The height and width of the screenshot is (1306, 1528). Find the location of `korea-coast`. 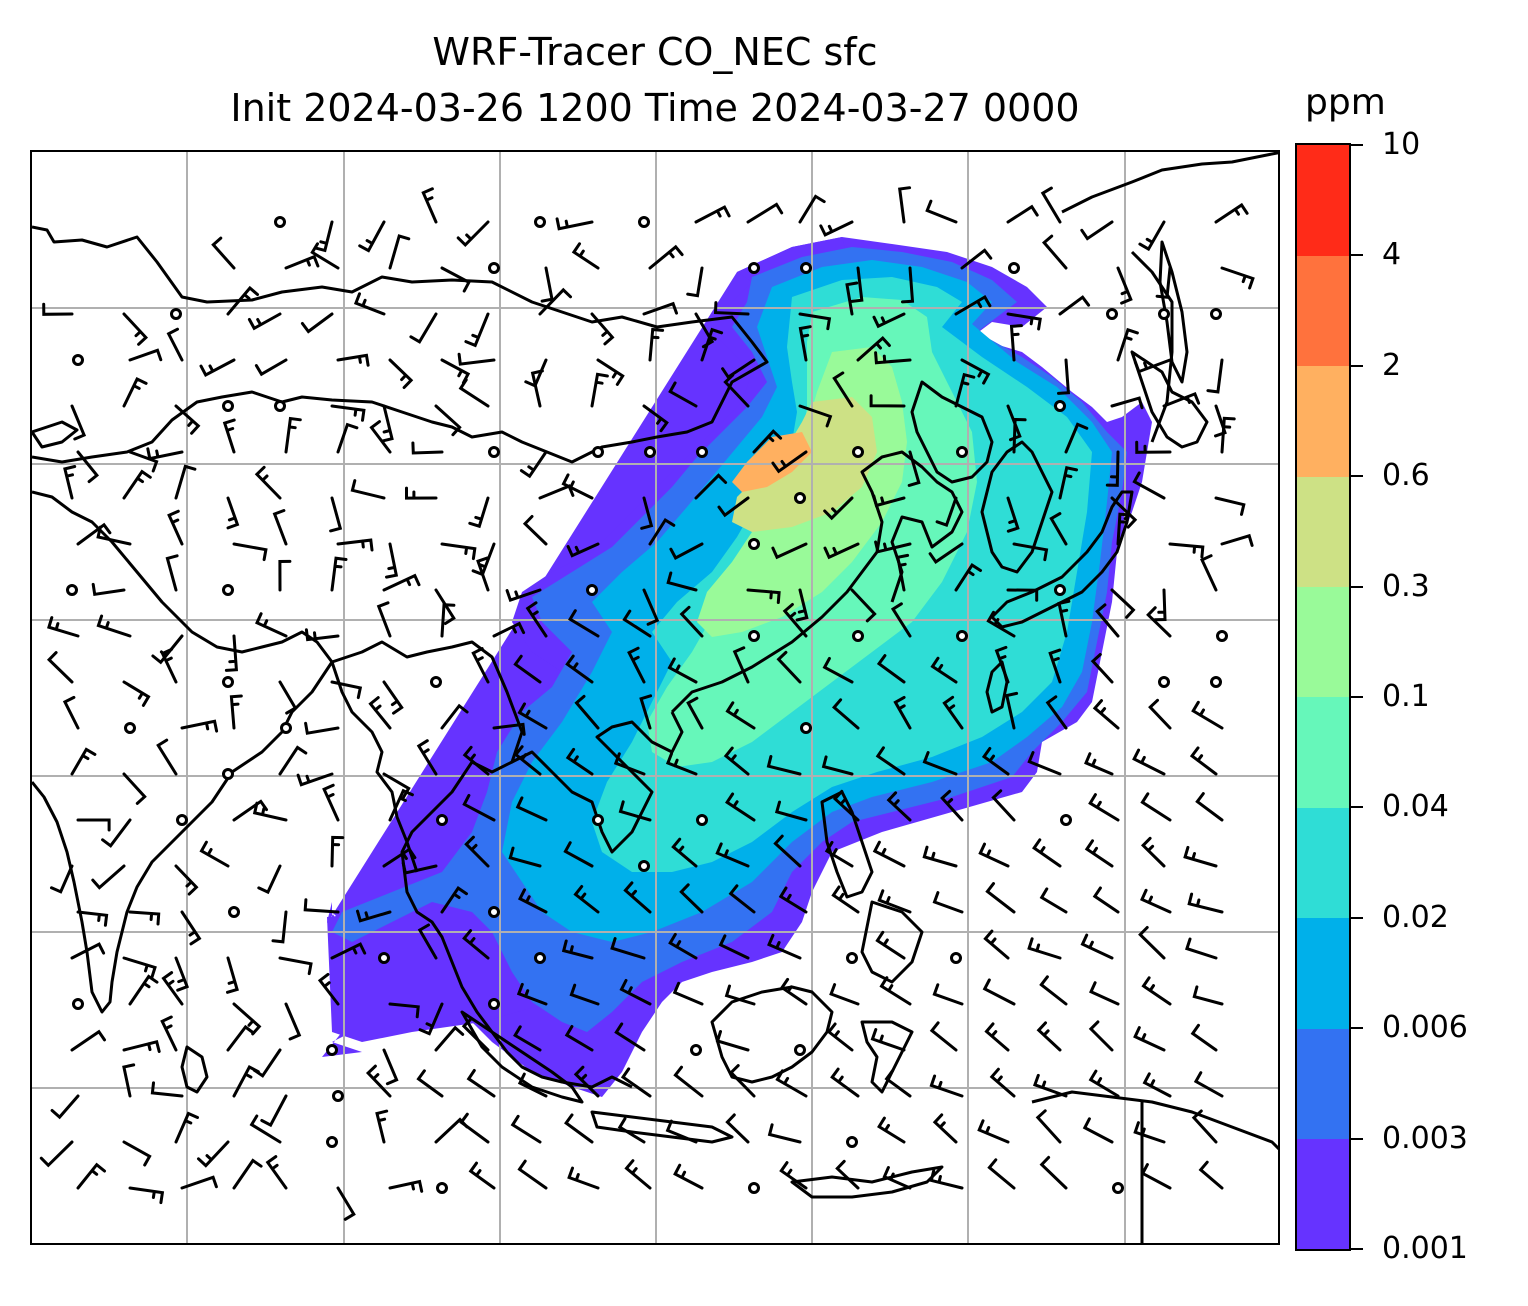

korea-coast is located at coordinates (1017, 507).